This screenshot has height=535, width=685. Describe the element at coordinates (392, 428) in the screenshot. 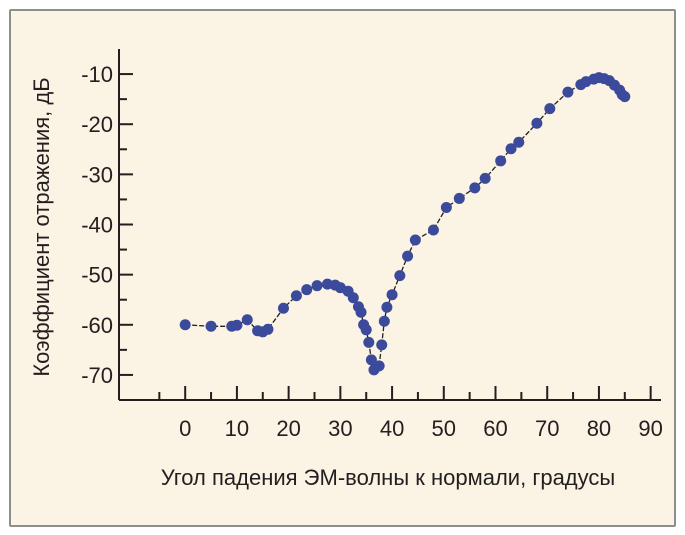

I see `x-tick-label: 40` at that location.